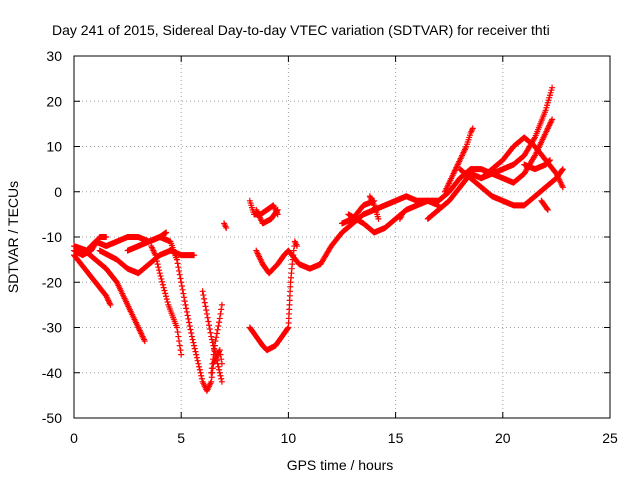 The width and height of the screenshot is (640, 480). What do you see at coordinates (52, 282) in the screenshot?
I see `y-tick-label: -20` at bounding box center [52, 282].